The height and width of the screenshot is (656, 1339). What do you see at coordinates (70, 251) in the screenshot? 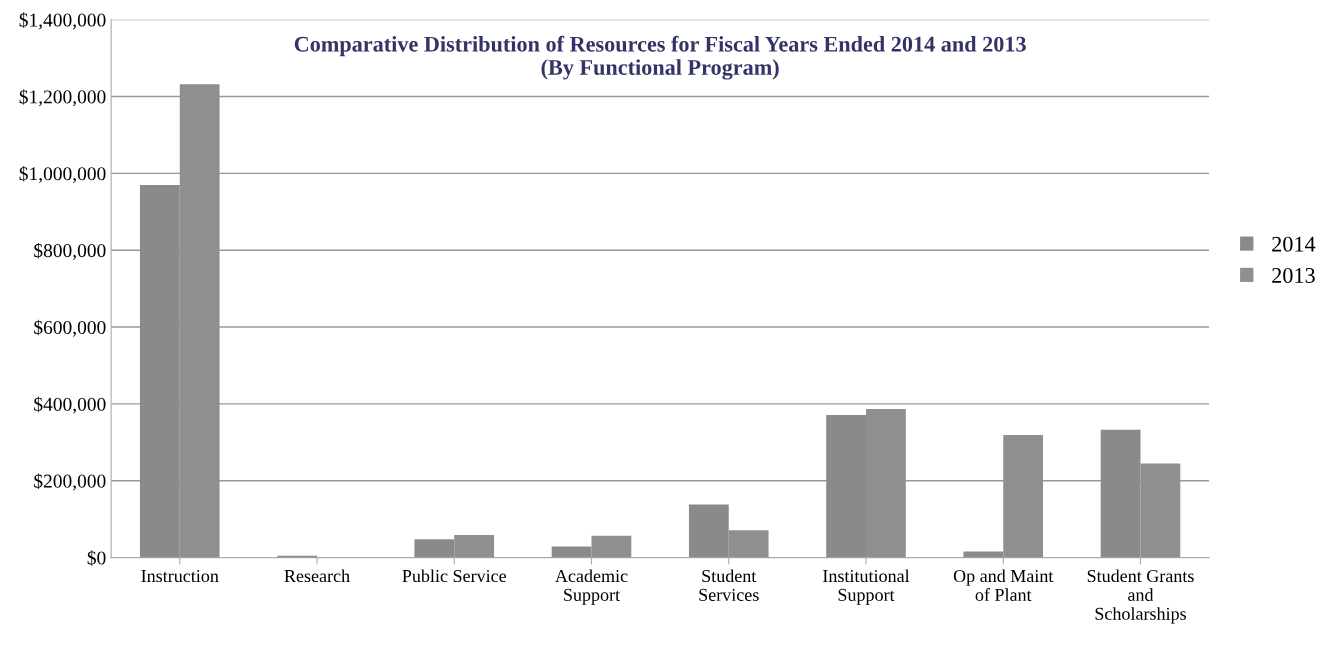
I see `y-tick-label: $800,000` at bounding box center [70, 251].